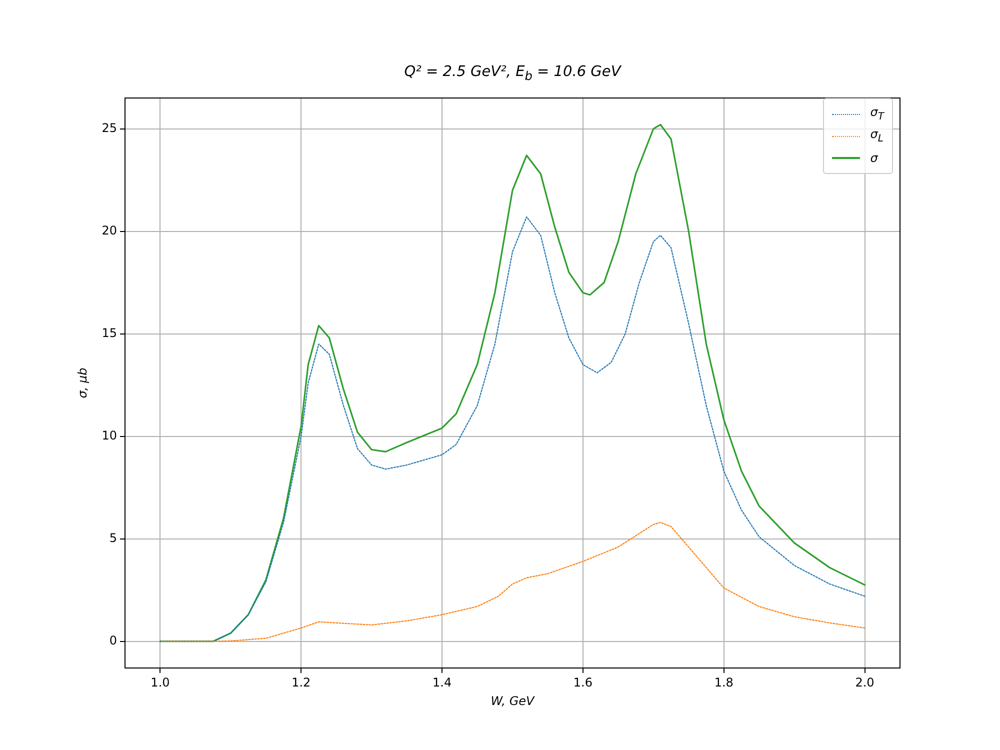 The height and width of the screenshot is (750, 1000). What do you see at coordinates (109, 435) in the screenshot?
I see `y-tick-label: 10` at bounding box center [109, 435].